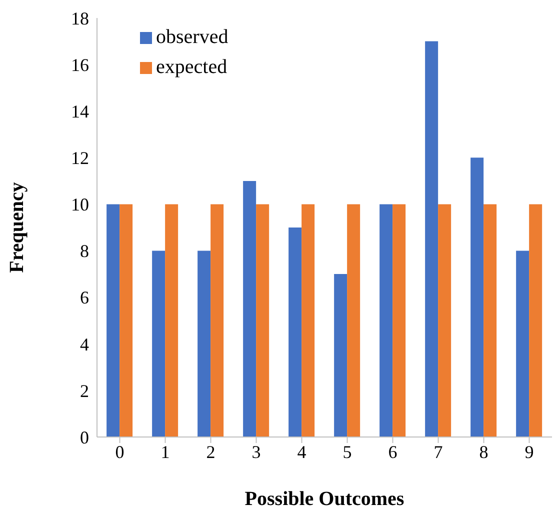 Image resolution: width=554 pixels, height=515 pixels. Describe the element at coordinates (529, 452) in the screenshot. I see `x-tick-label: 9` at that location.